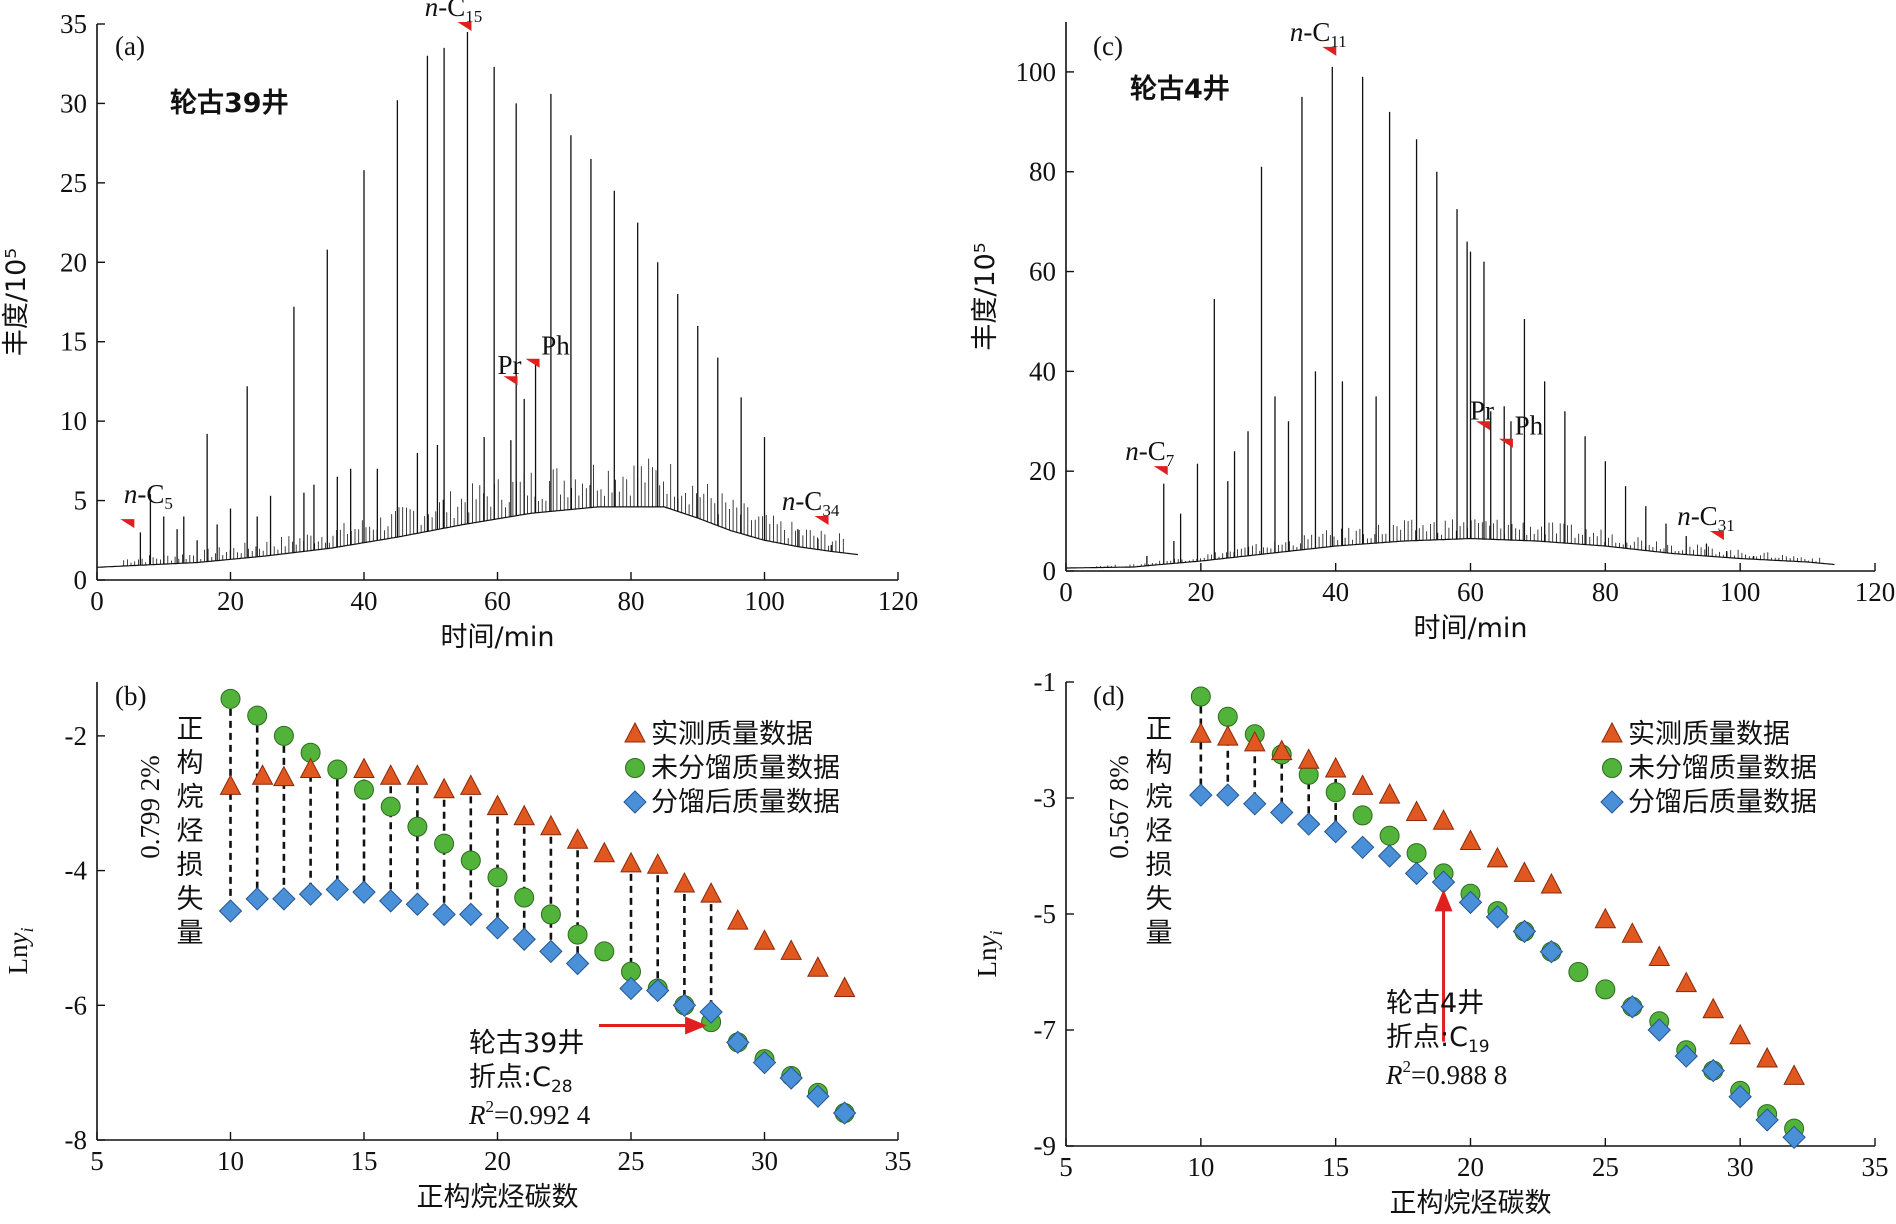 The image size is (1896, 1224). I want to click on label-part: =0.992 4, so click(542, 1115).